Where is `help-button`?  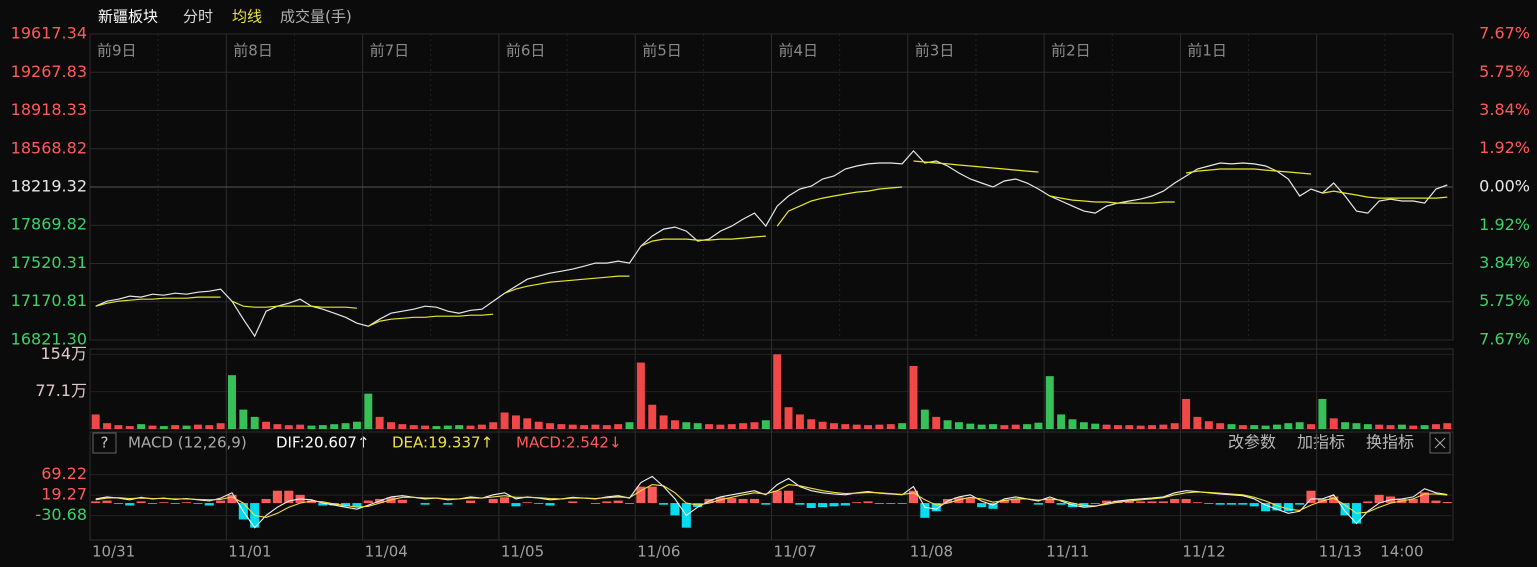
help-button is located at coordinates (104, 443).